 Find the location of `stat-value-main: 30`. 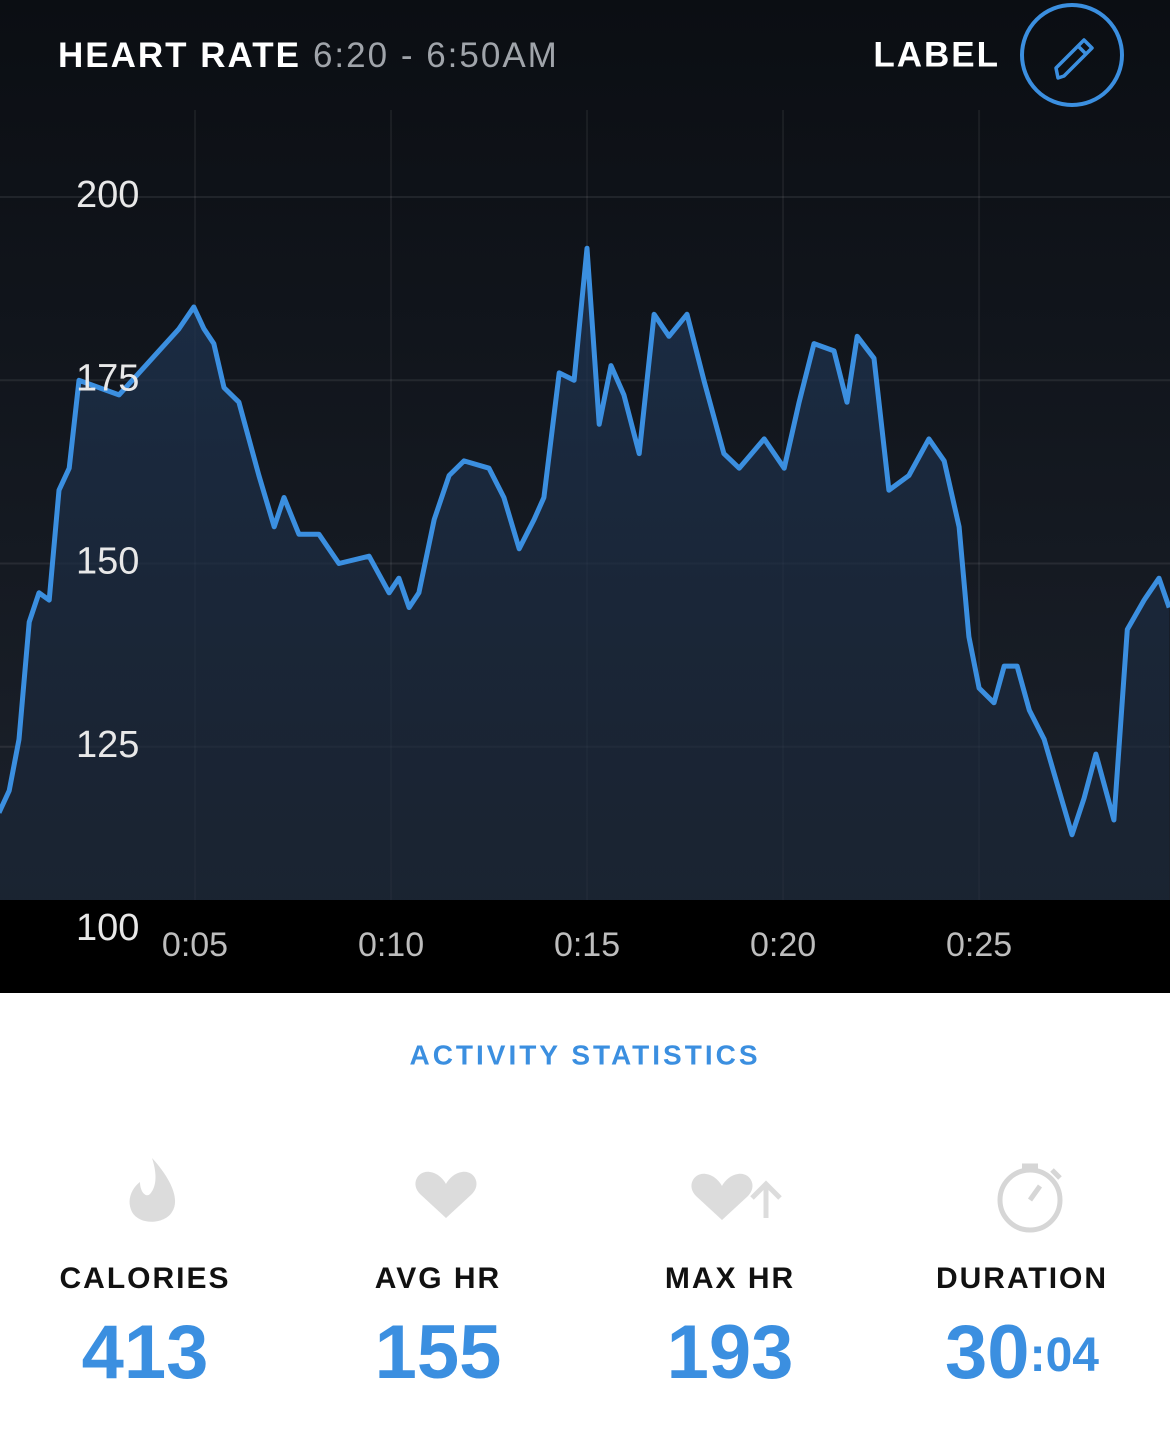

stat-value-main: 30 is located at coordinates (987, 1352).